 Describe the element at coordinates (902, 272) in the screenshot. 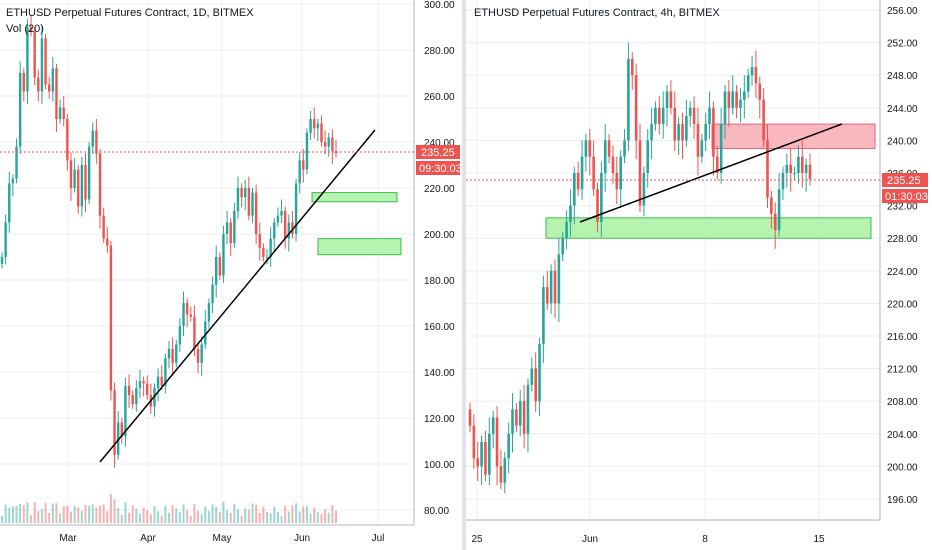

I see `y-tick-label-4h: 224.00` at that location.